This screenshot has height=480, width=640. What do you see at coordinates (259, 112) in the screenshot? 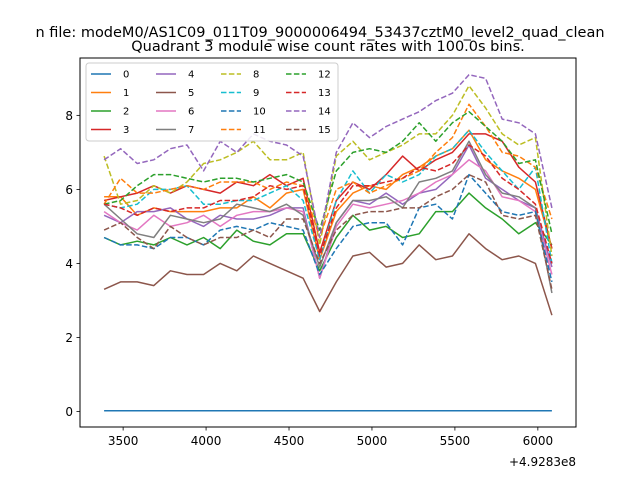
I see `legend-label-10: 10` at bounding box center [259, 112].